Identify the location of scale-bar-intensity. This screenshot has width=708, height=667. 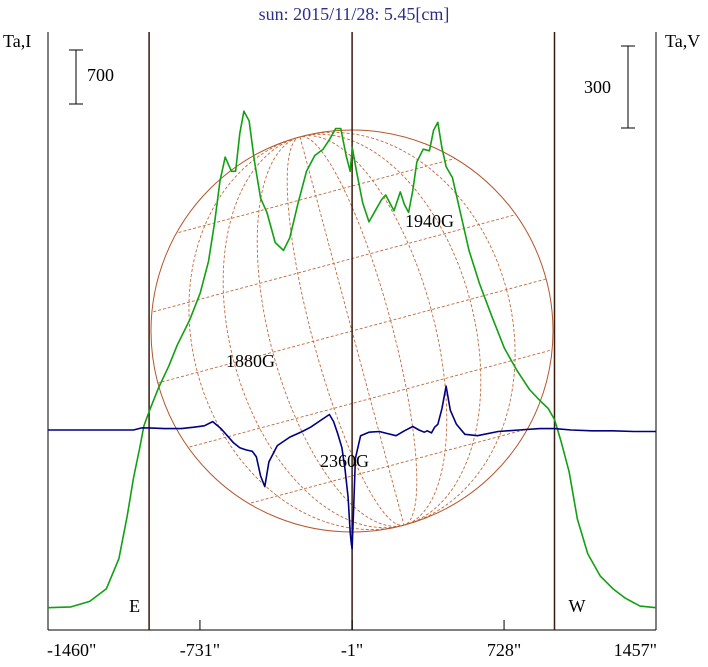
(76, 77).